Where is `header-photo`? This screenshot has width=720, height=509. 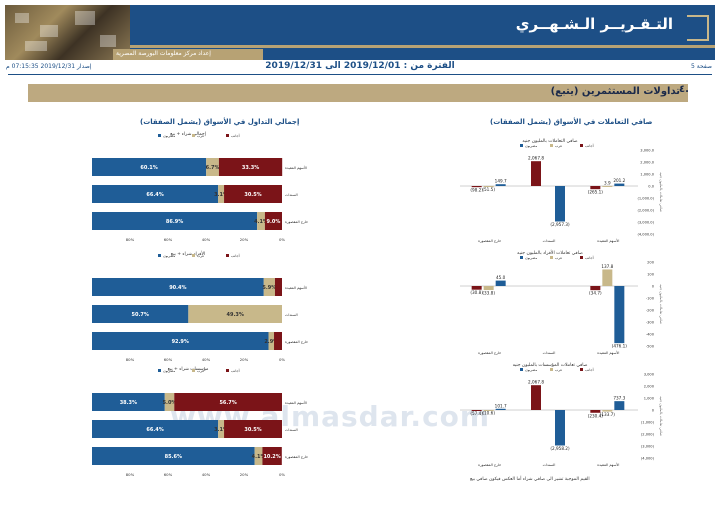 header-photo is located at coordinates (67, 32).